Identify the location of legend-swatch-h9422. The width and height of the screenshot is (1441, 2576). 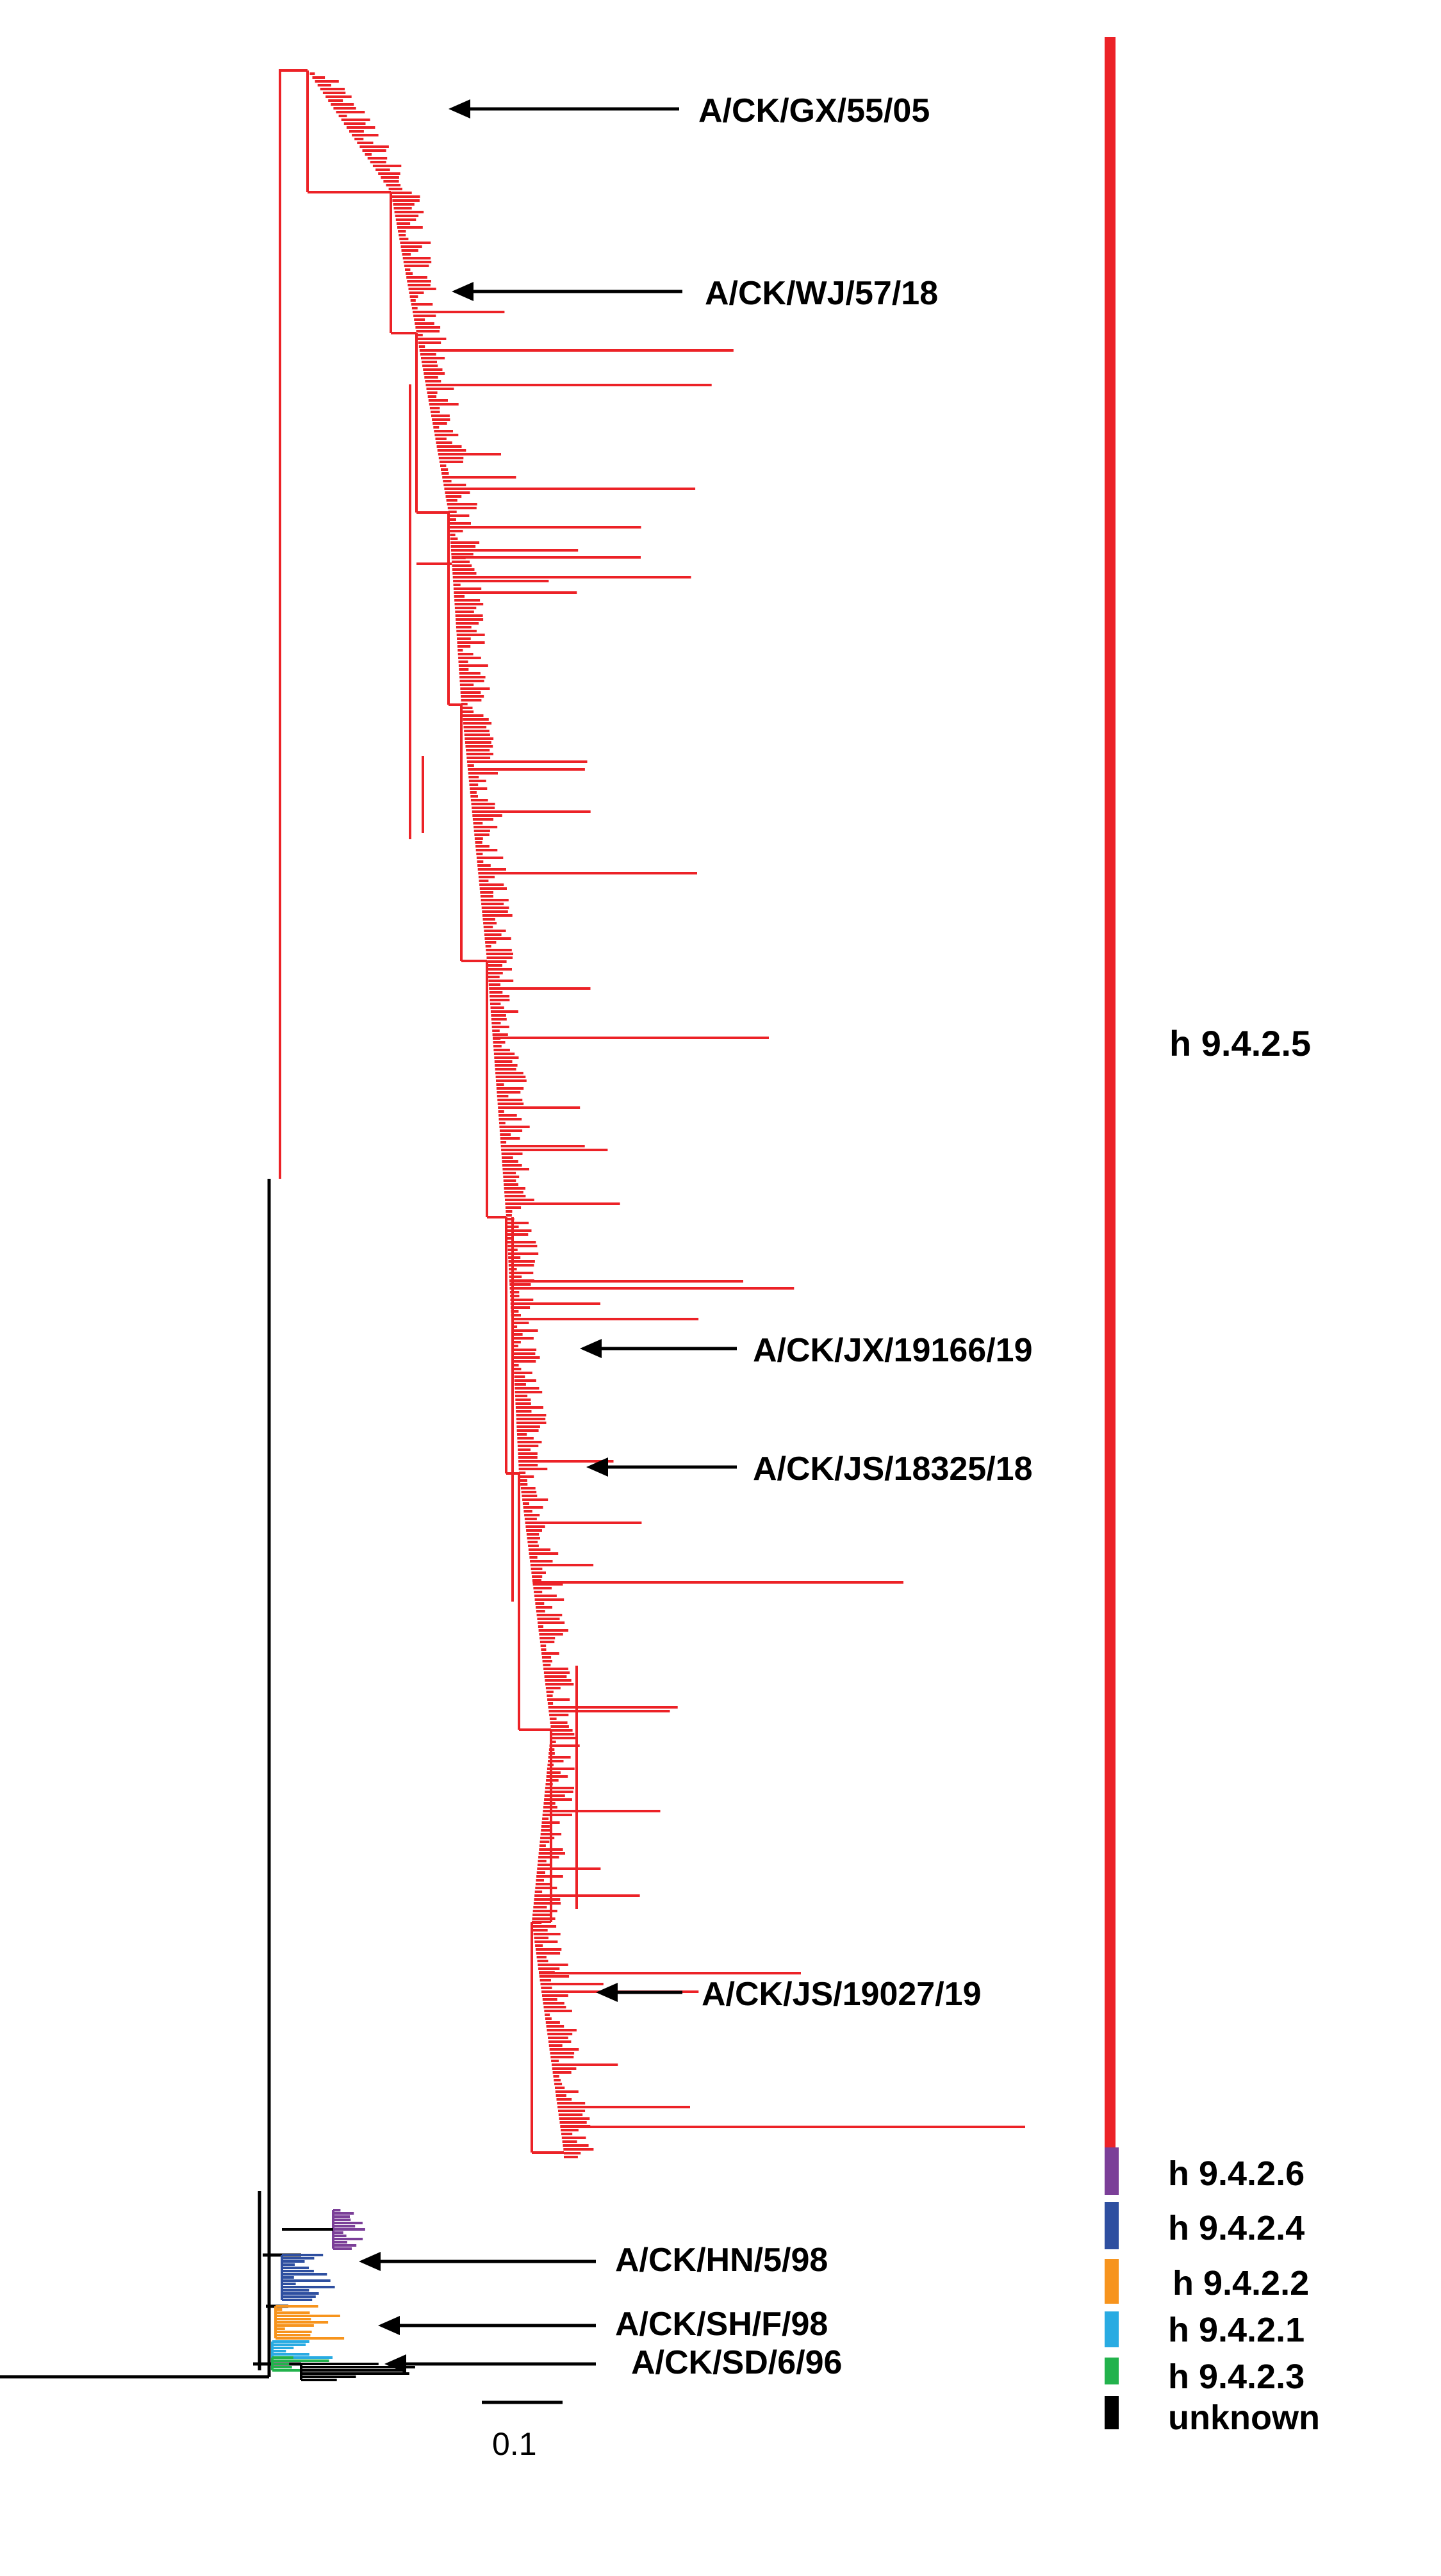
(1112, 2281).